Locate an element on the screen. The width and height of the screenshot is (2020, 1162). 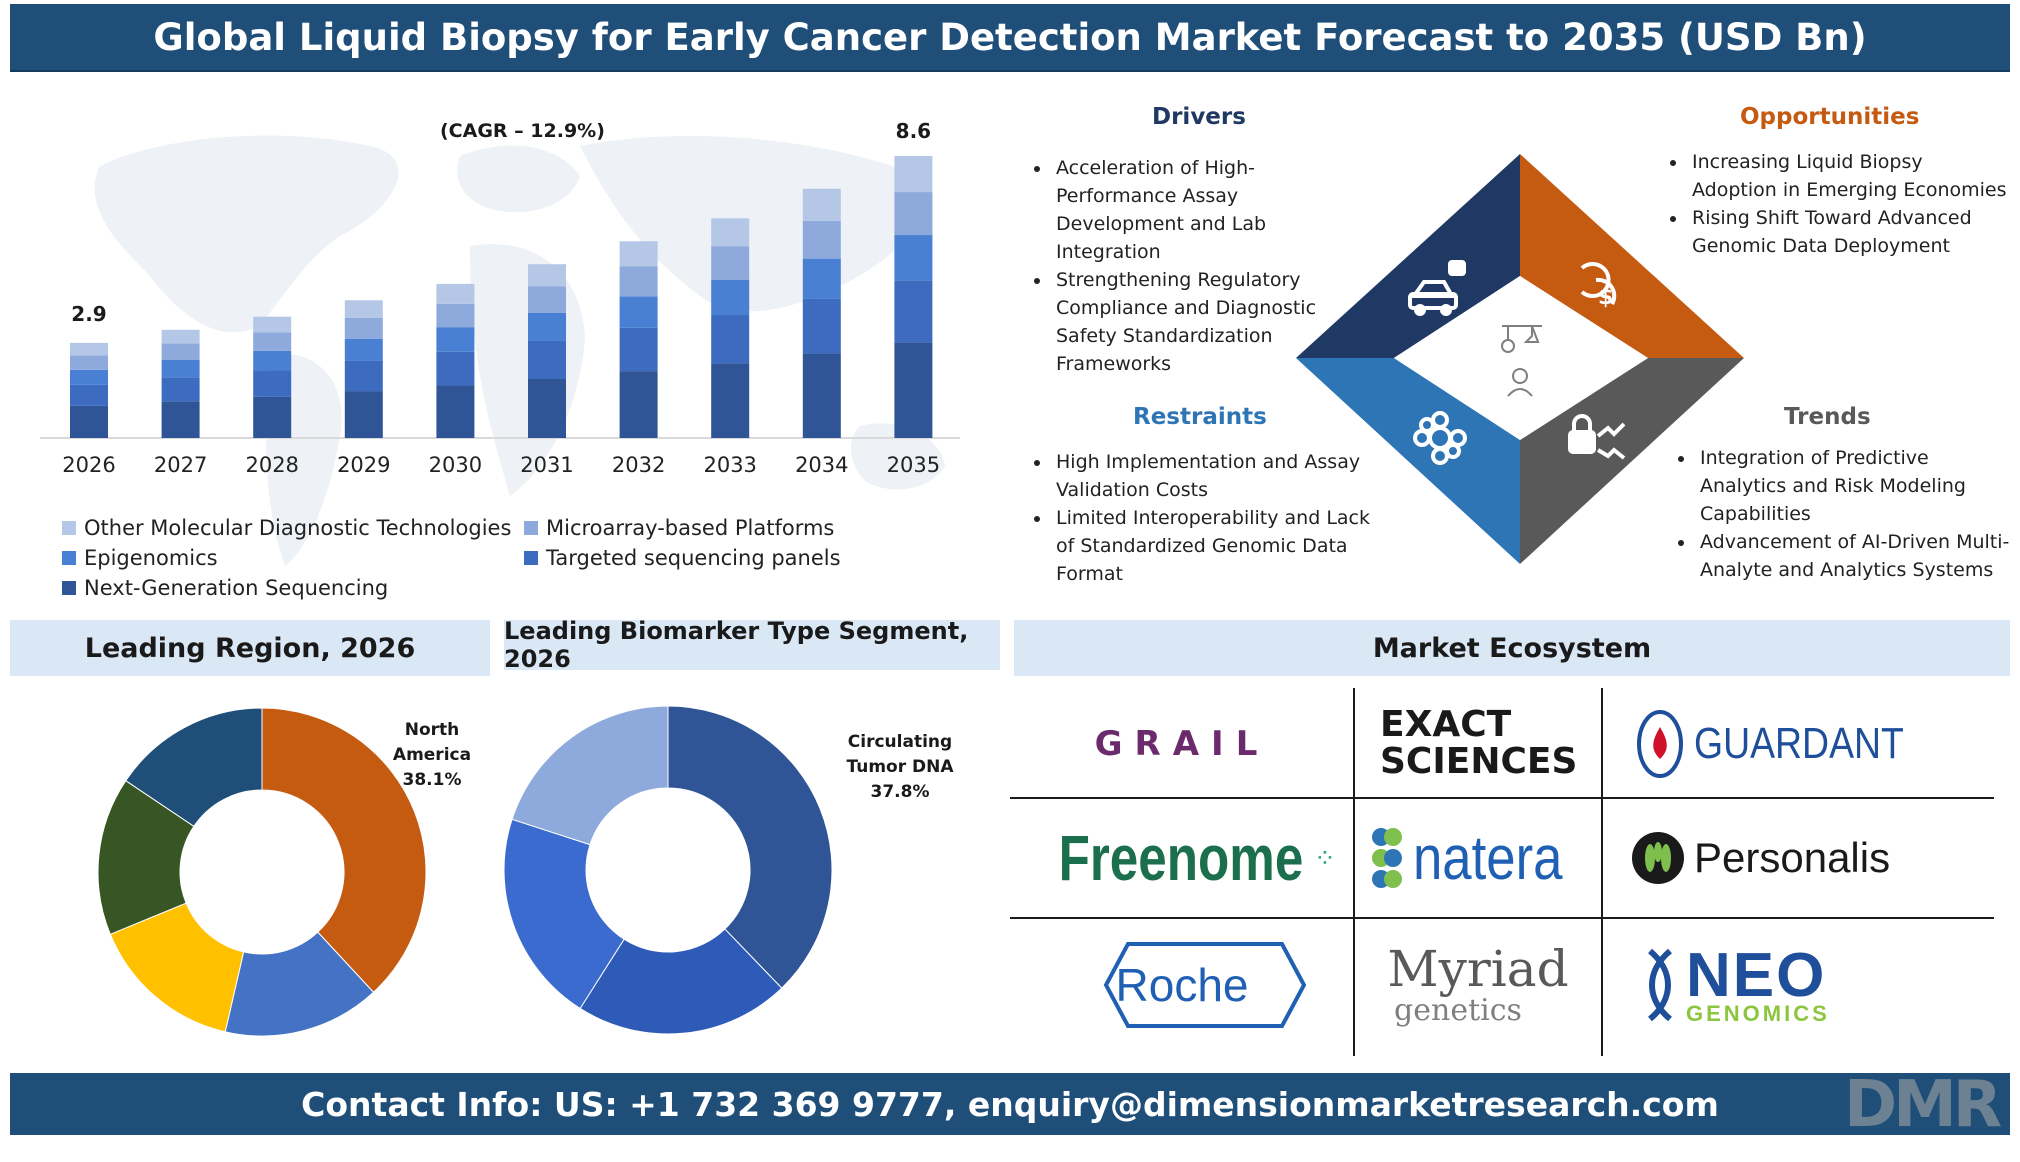
x-tick-label: 2027 is located at coordinates (180, 465).